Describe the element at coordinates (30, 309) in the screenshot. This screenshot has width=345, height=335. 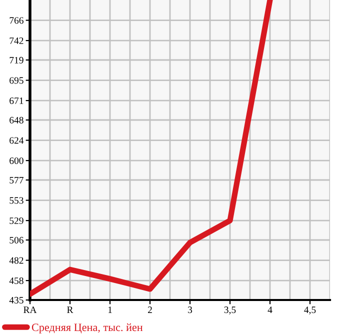
I see `x-tick-label: RA` at that location.